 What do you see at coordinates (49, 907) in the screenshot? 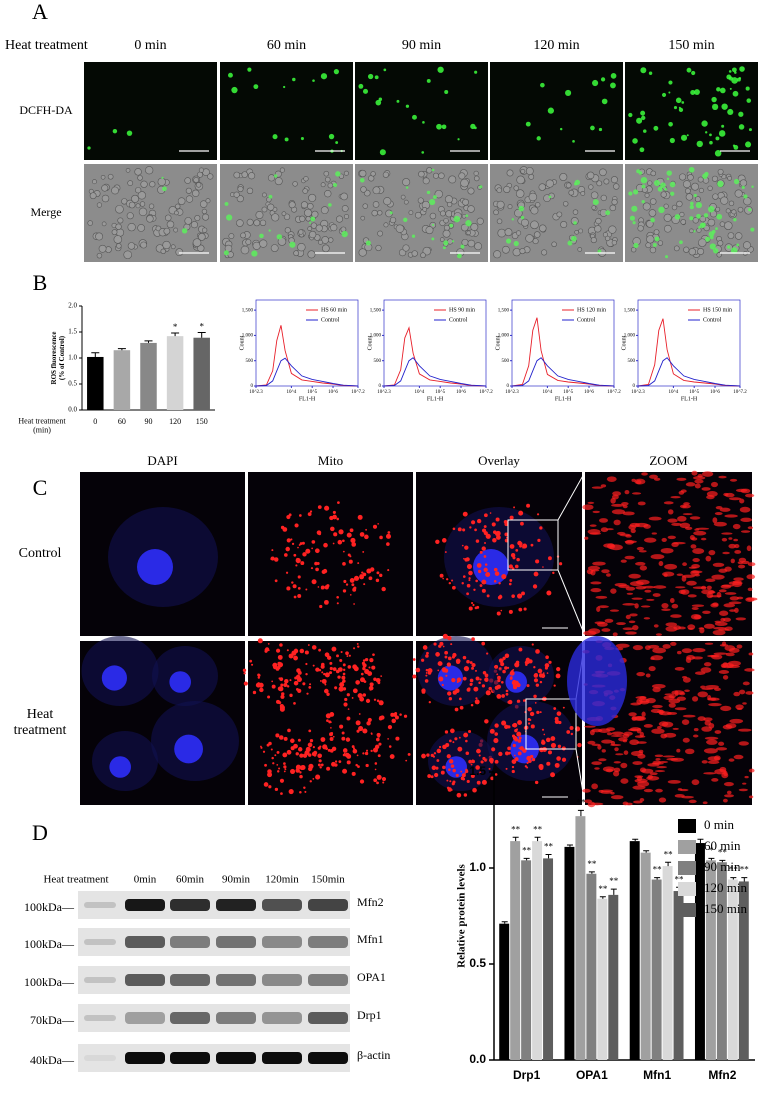
I see `marker-label: 100kDa—` at bounding box center [49, 907].